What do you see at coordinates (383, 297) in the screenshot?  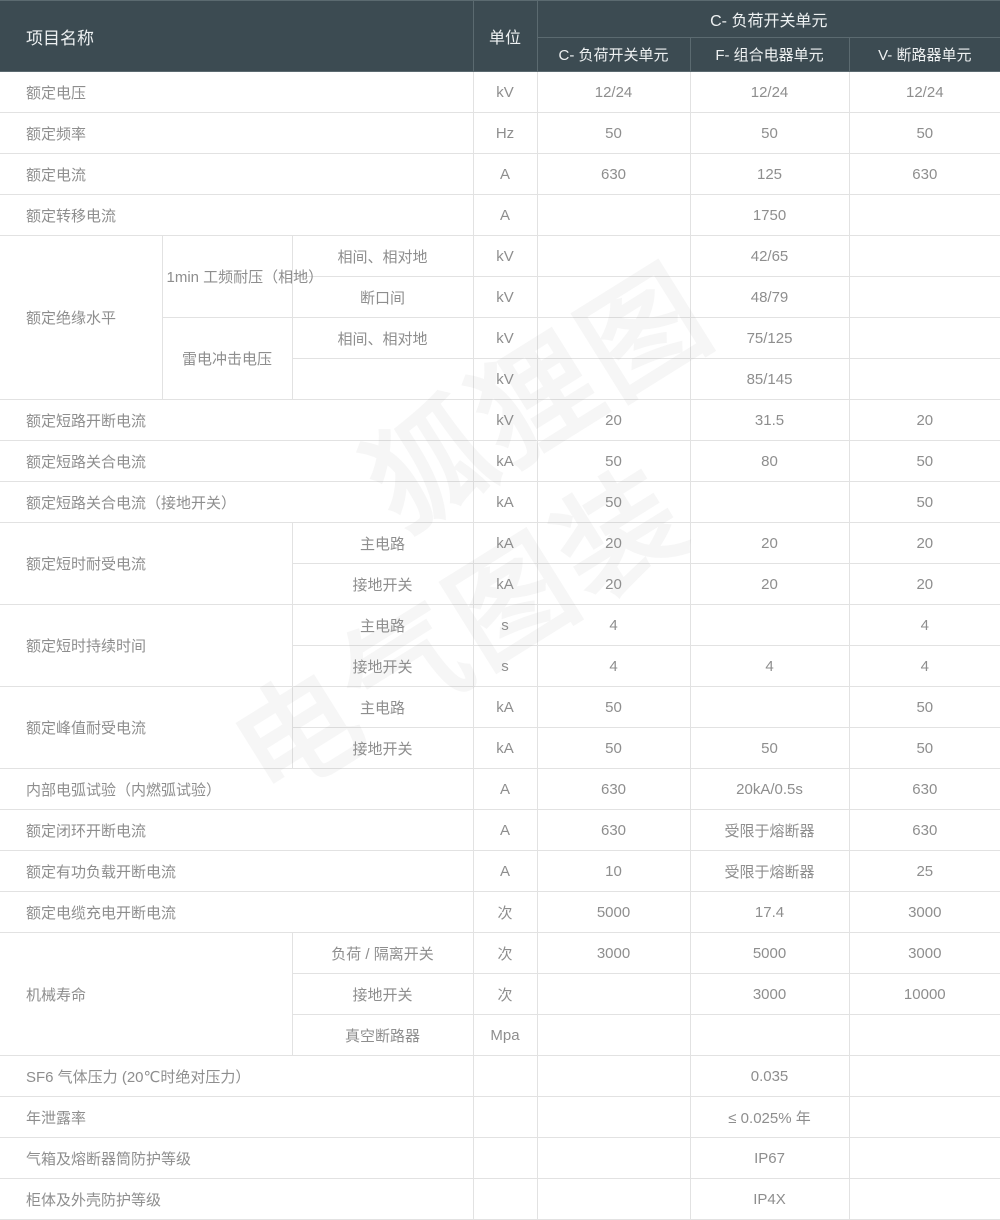 I see `row-sublabel2-断口间: 断口间` at bounding box center [383, 297].